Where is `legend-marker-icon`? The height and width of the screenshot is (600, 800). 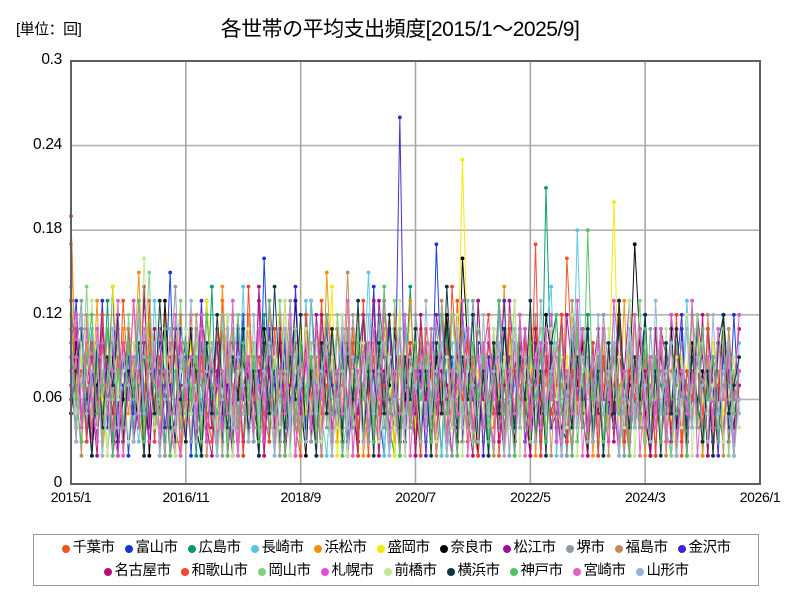
legend-marker-icon is located at coordinates (450, 571).